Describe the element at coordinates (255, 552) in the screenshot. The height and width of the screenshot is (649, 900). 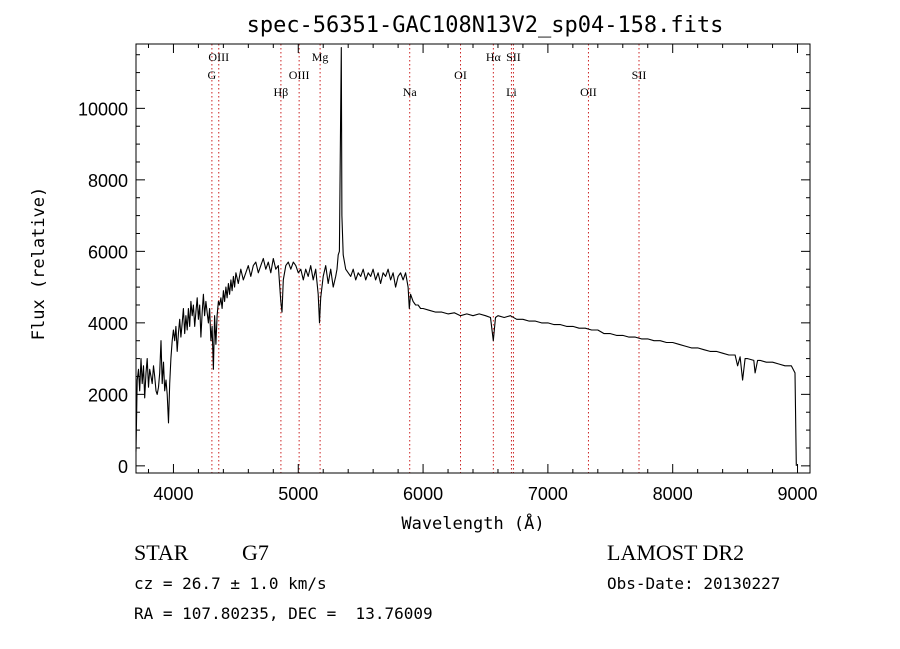
I see `spectral-subclass: G7` at that location.